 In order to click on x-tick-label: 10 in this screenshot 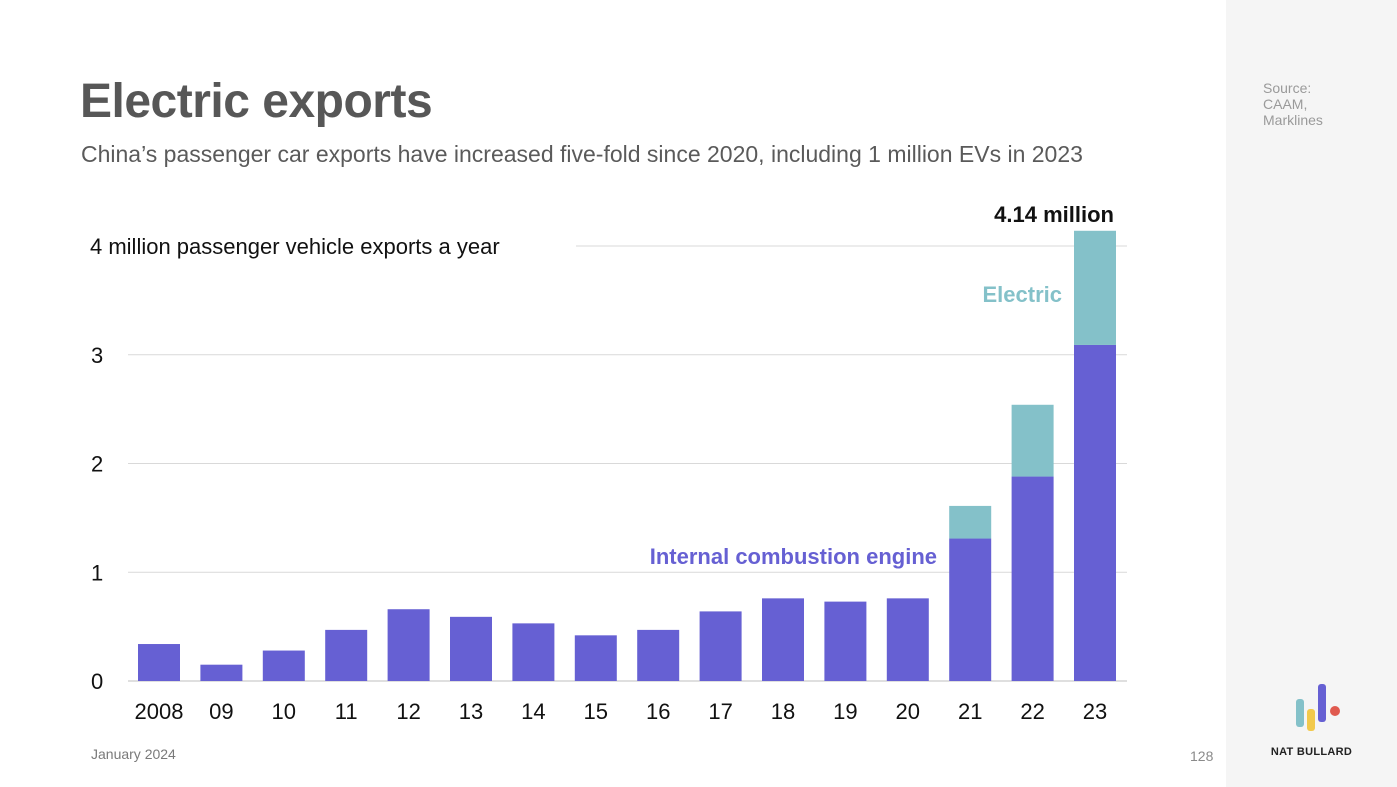, I will do `click(284, 711)`.